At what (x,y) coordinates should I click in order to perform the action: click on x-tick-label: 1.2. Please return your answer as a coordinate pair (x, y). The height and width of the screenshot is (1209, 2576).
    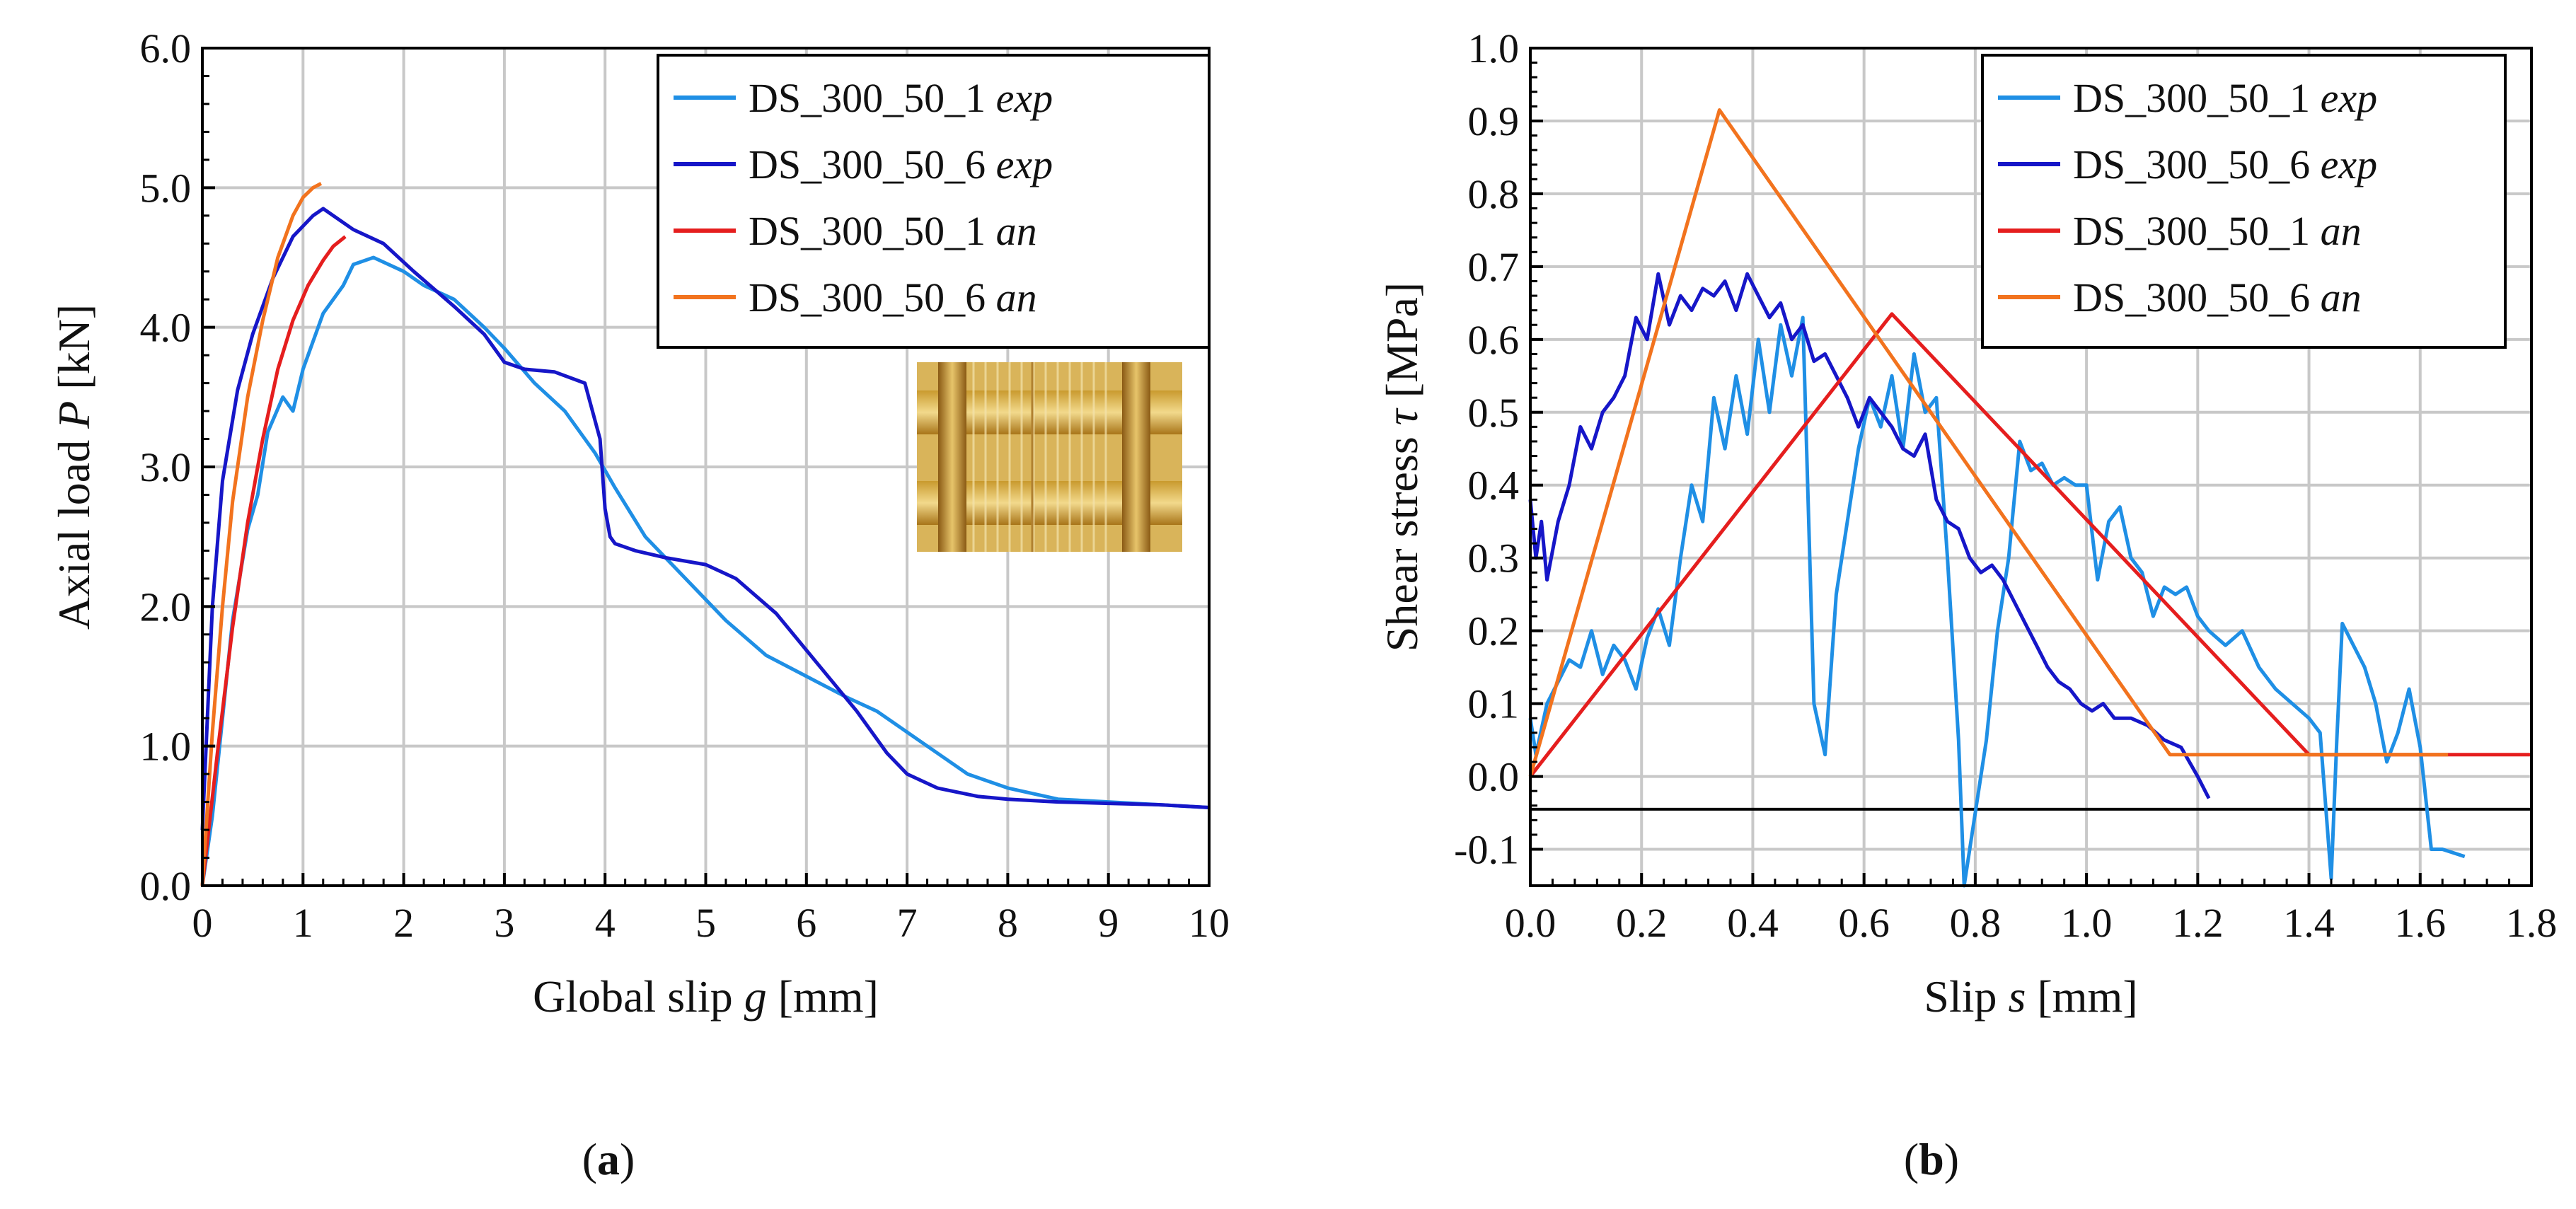
    Looking at the image, I should click on (2198, 923).